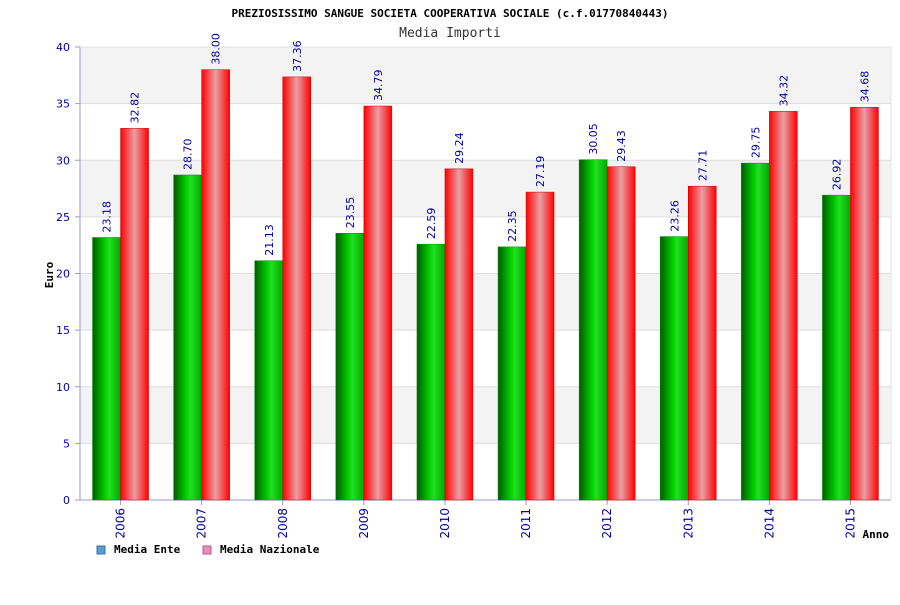 The width and height of the screenshot is (900, 605). What do you see at coordinates (540, 172) in the screenshot?
I see `value-label-media-nazionale: 27.19` at bounding box center [540, 172].